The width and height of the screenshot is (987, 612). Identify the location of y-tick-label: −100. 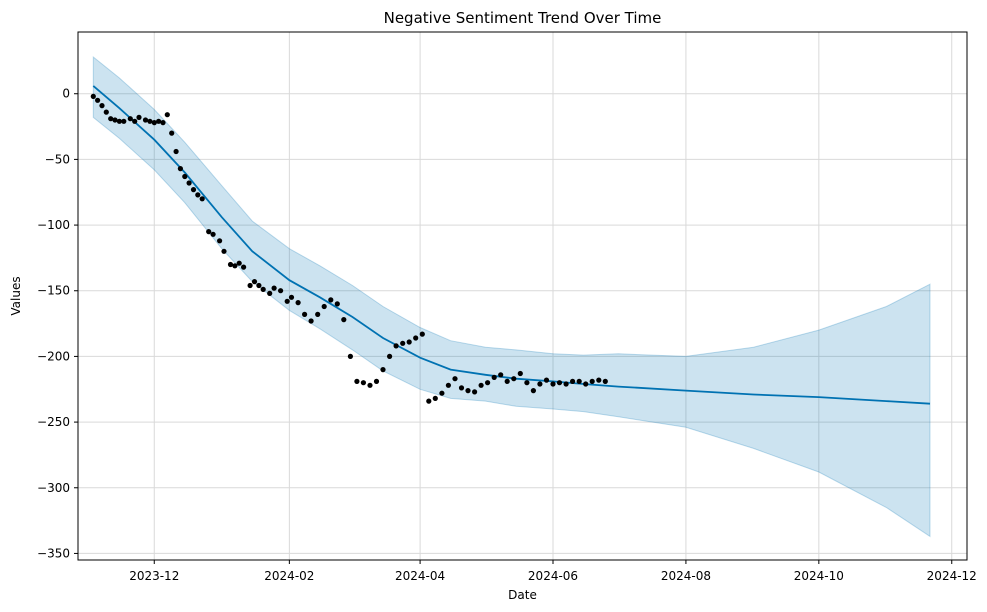
(53, 225).